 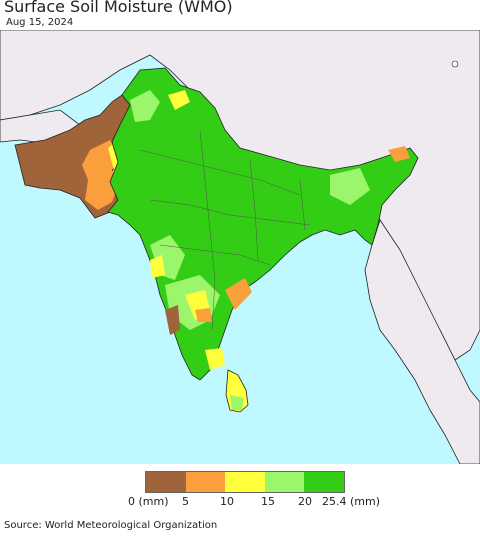 What do you see at coordinates (399, 154) in the screenshot?
I see `patch-orange-northeast` at bounding box center [399, 154].